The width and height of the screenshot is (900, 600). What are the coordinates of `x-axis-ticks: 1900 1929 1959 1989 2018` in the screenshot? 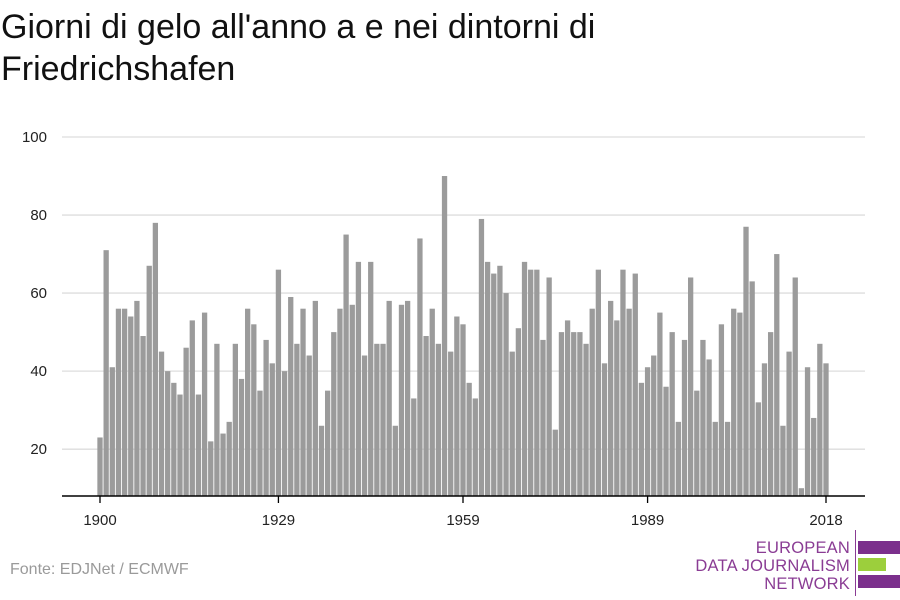 It's located at (463, 512).